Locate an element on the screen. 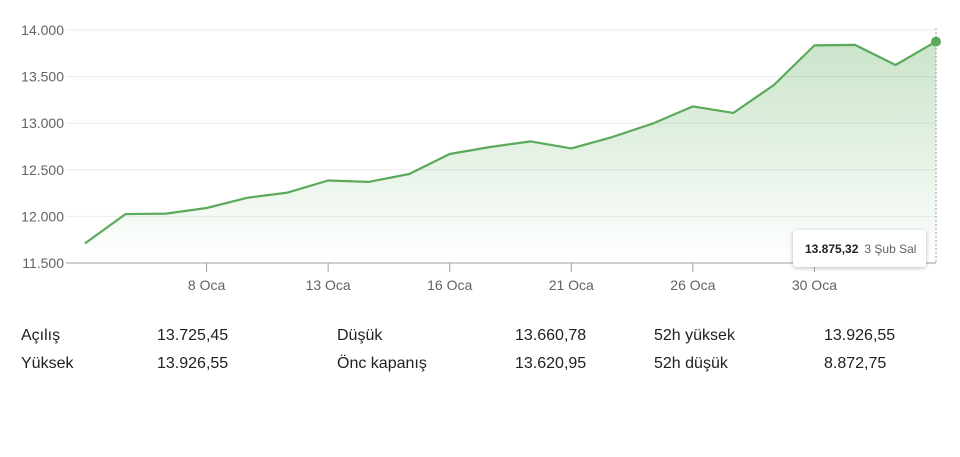 The height and width of the screenshot is (457, 960). y-tick-label: 13.000 is located at coordinates (42, 123).